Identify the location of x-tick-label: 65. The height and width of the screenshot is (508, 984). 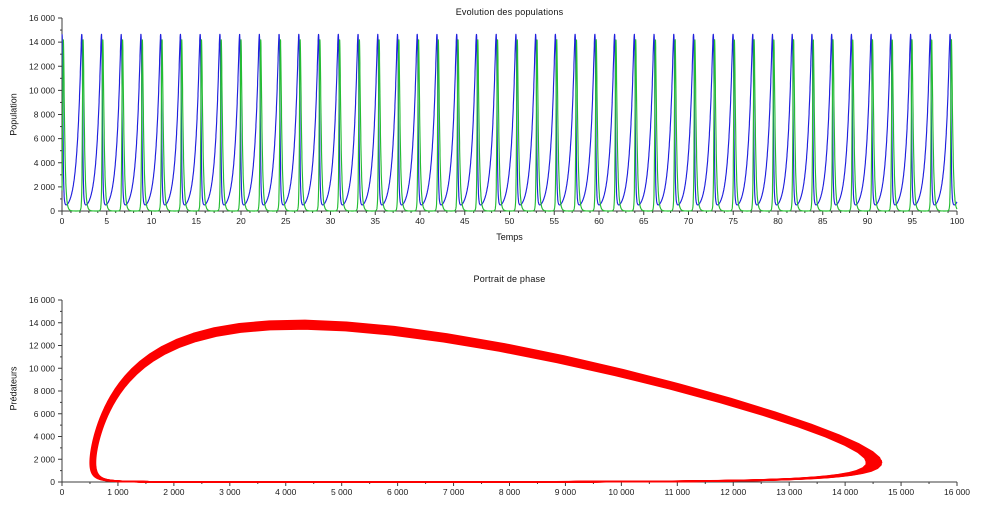
(644, 221).